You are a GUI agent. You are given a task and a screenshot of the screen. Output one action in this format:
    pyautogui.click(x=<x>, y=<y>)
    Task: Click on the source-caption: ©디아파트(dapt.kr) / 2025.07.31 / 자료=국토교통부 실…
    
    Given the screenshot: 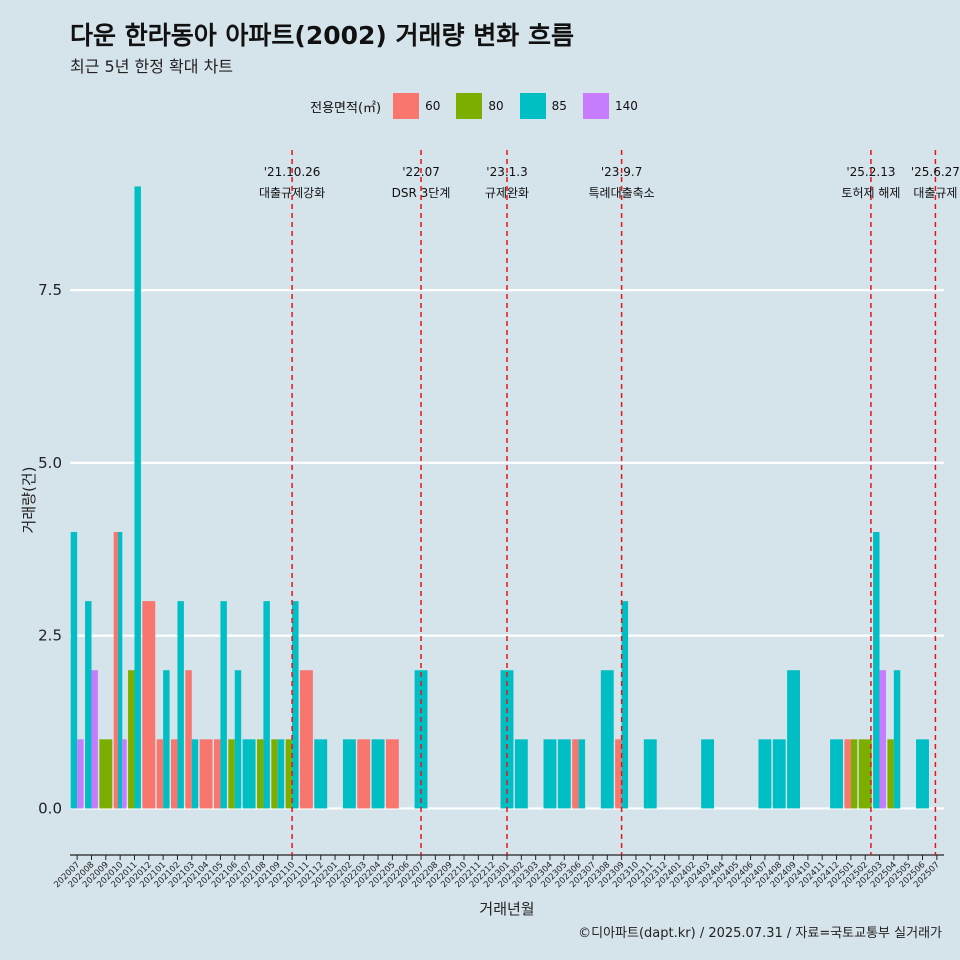 What is the action you would take?
    pyautogui.click(x=760, y=933)
    